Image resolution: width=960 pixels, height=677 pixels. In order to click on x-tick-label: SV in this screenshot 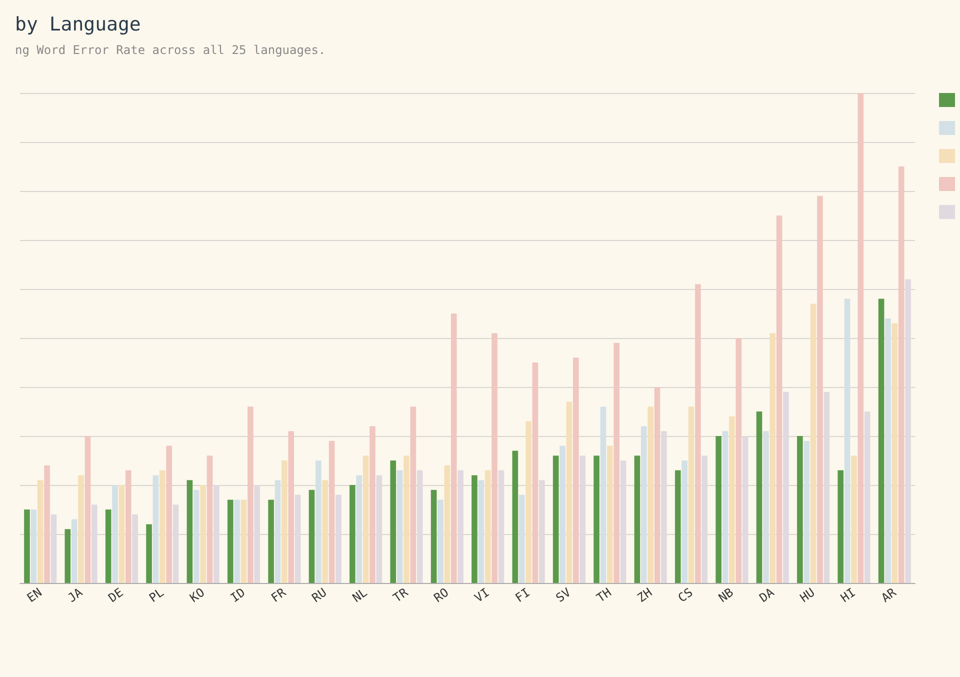, I will do `click(563, 595)`.